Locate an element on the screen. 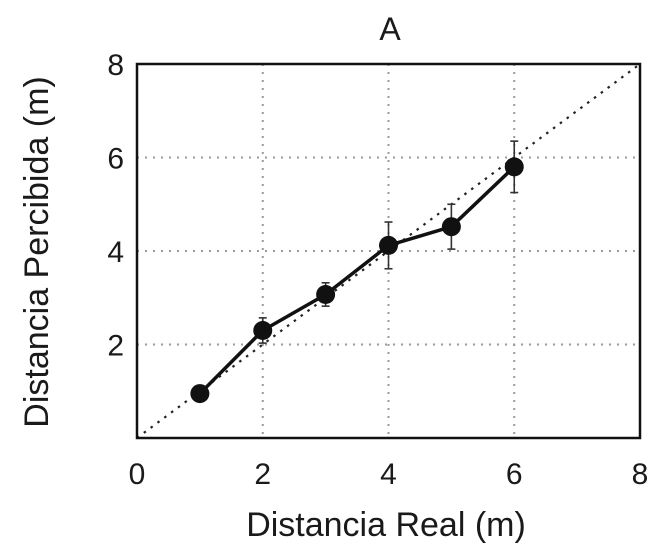 This screenshot has width=652, height=544. x-tick-label: 8 is located at coordinates (640, 474).